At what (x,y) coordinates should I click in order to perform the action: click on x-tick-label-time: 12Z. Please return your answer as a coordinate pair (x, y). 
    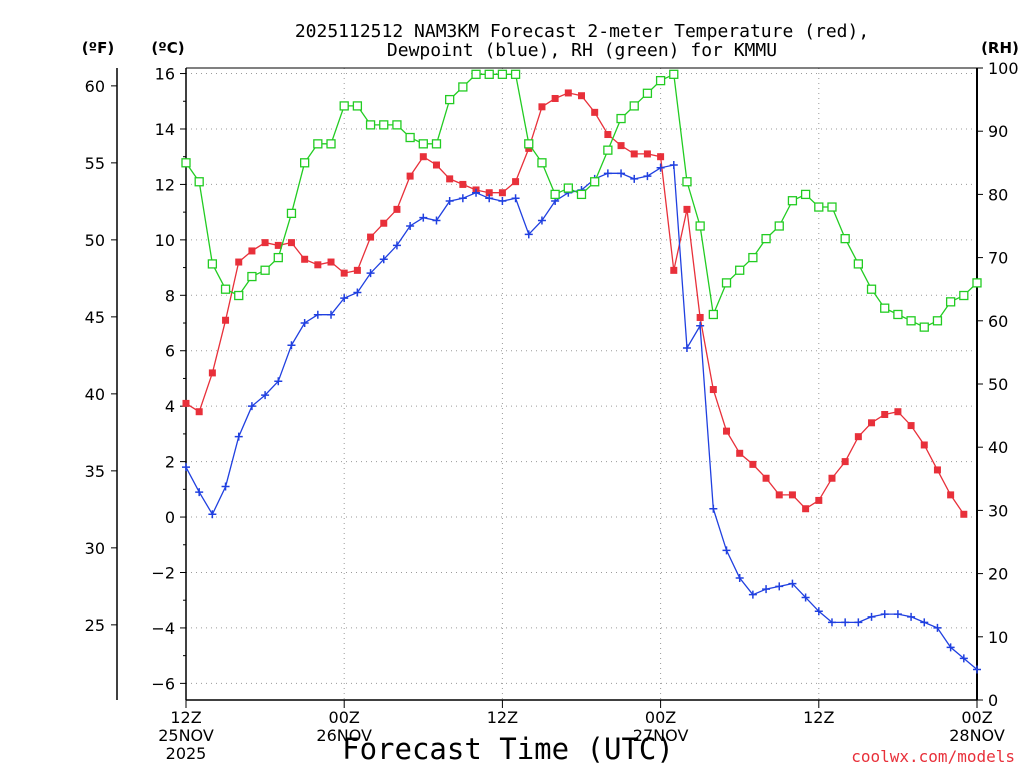
    Looking at the image, I should click on (818, 717).